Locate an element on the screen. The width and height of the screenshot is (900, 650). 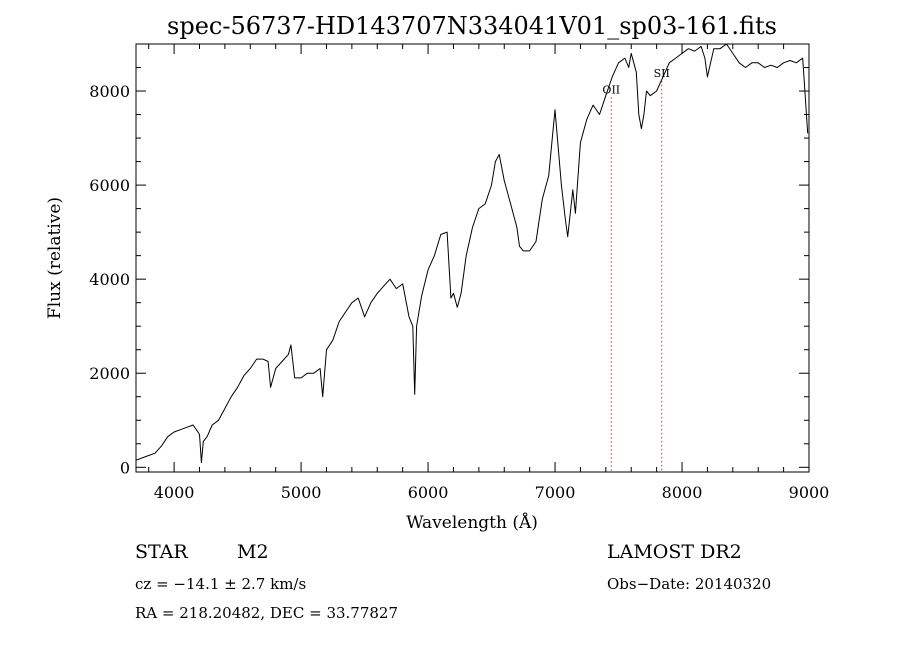
observation-date: Obs−Date: 20140320 is located at coordinates (689, 584).